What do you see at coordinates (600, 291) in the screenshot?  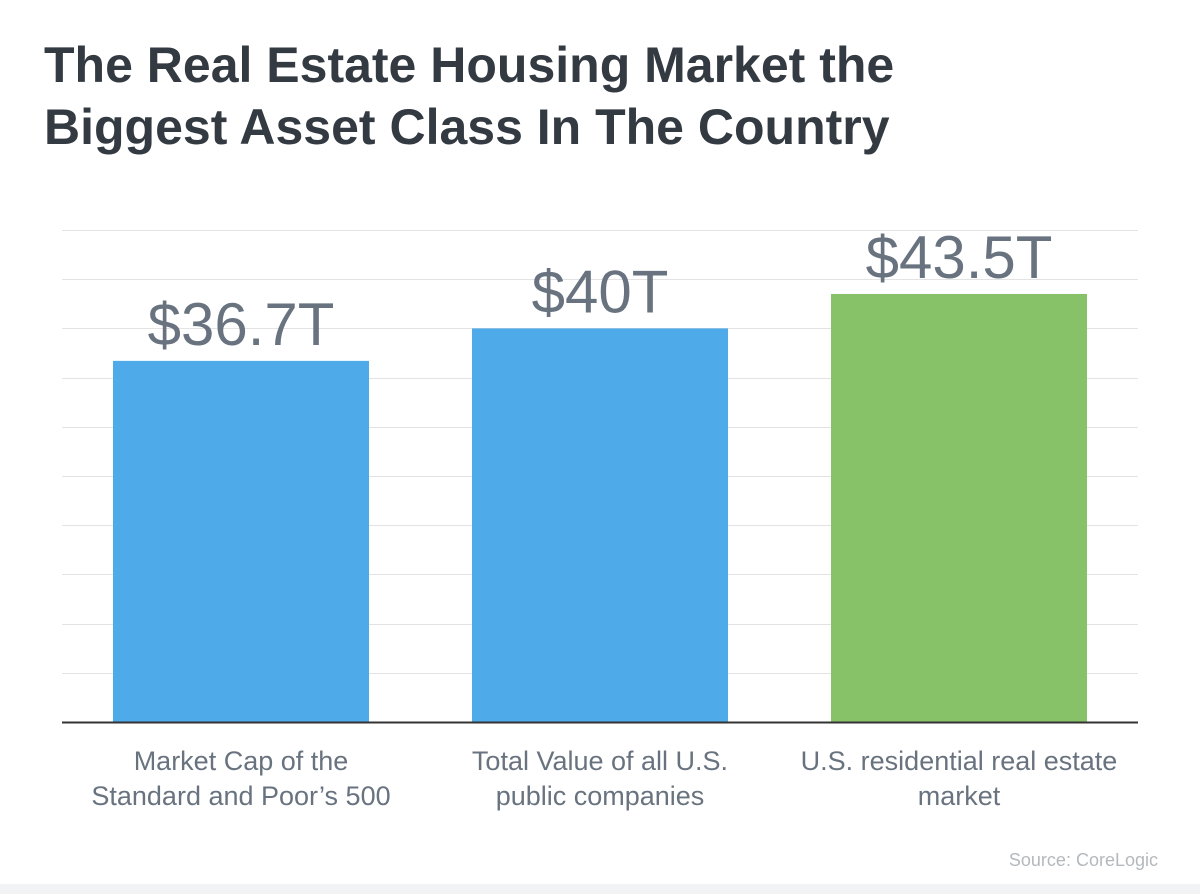 I see `bar-value-label: $40T` at bounding box center [600, 291].